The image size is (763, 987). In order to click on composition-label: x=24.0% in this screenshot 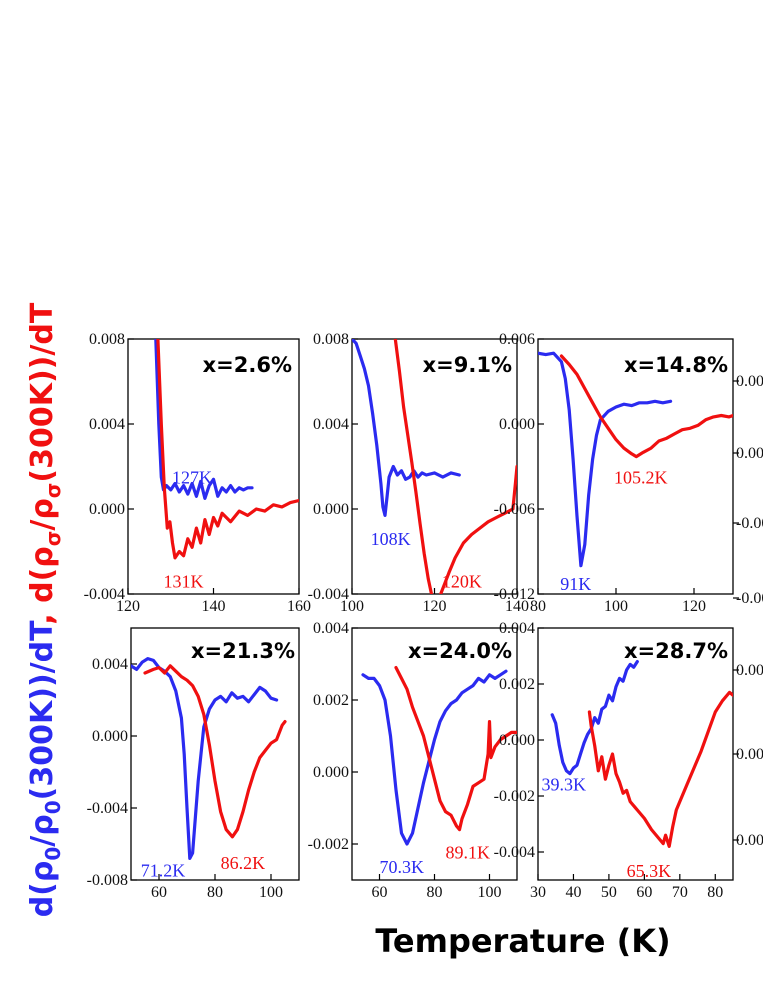, I will do `click(460, 651)`.